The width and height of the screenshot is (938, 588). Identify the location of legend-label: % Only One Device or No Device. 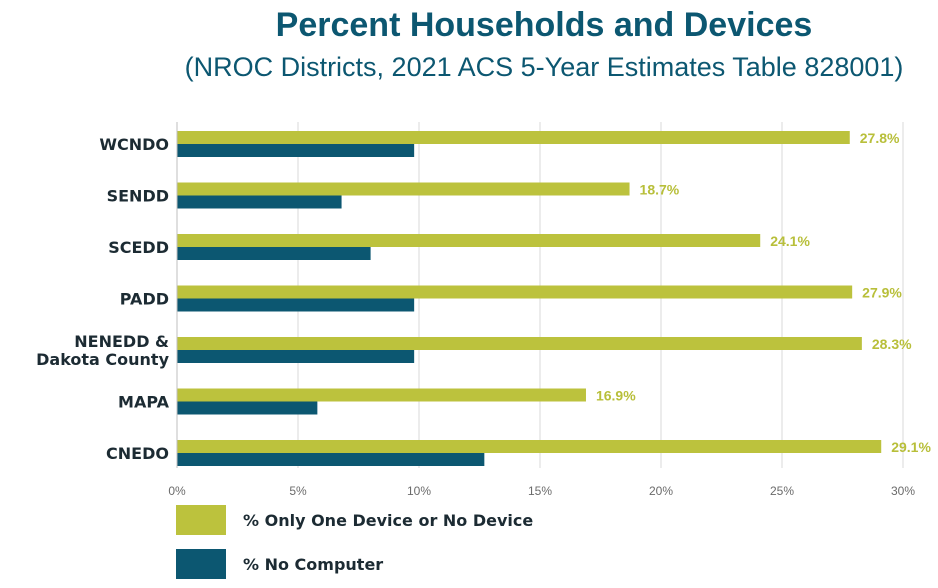
(388, 520).